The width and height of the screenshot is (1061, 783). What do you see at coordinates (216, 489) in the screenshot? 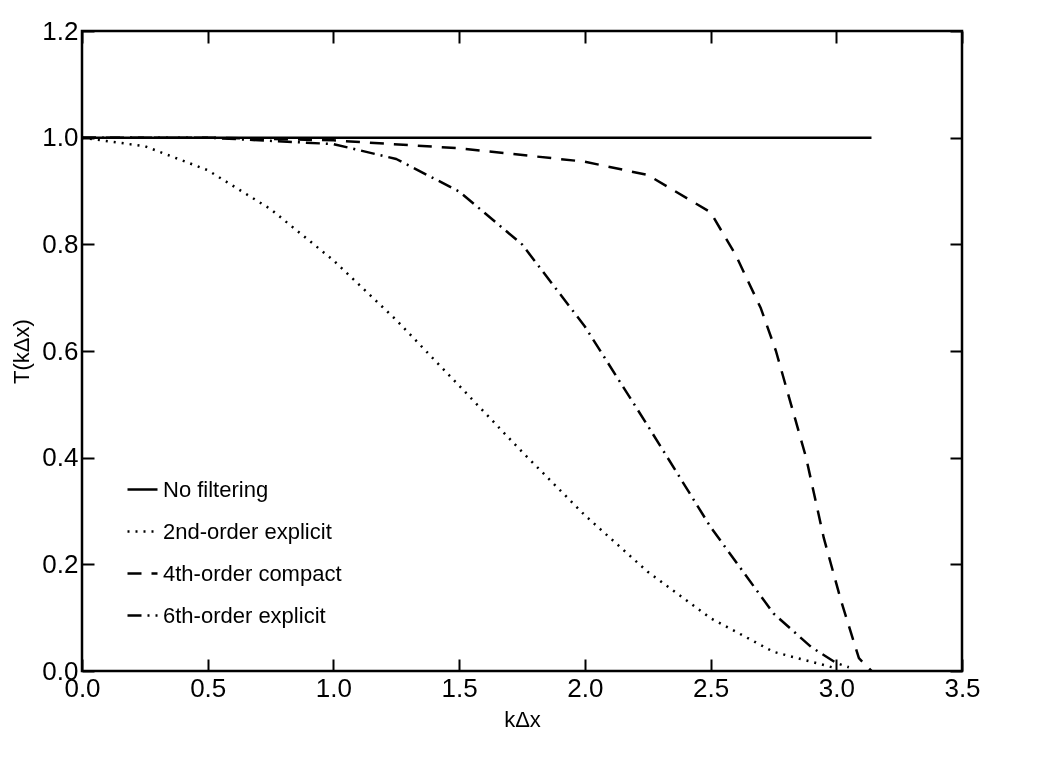
I see `legend-label: No filtering` at bounding box center [216, 489].